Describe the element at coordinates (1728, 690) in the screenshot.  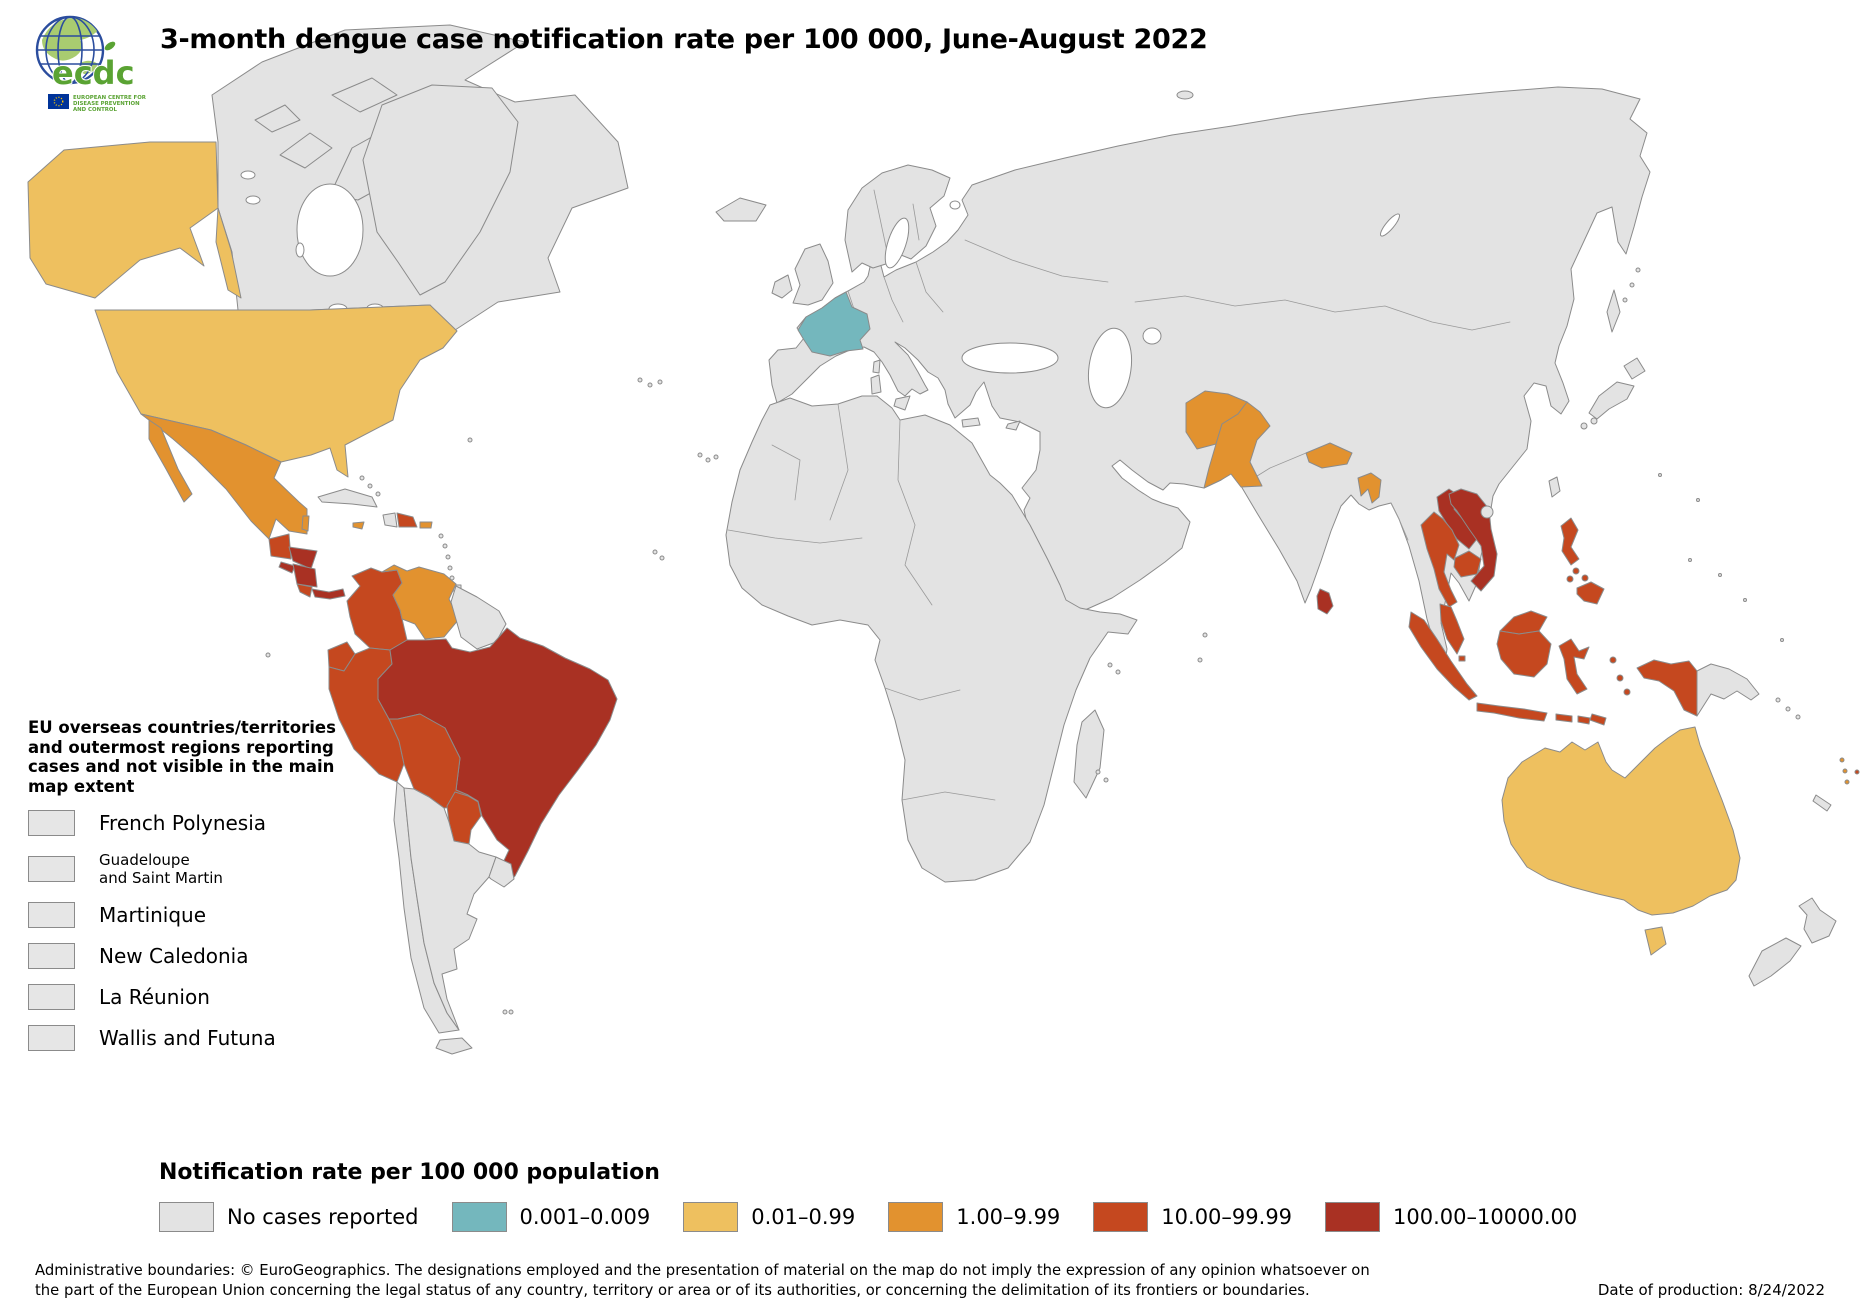
I see `country-papua-new-guinea` at that location.